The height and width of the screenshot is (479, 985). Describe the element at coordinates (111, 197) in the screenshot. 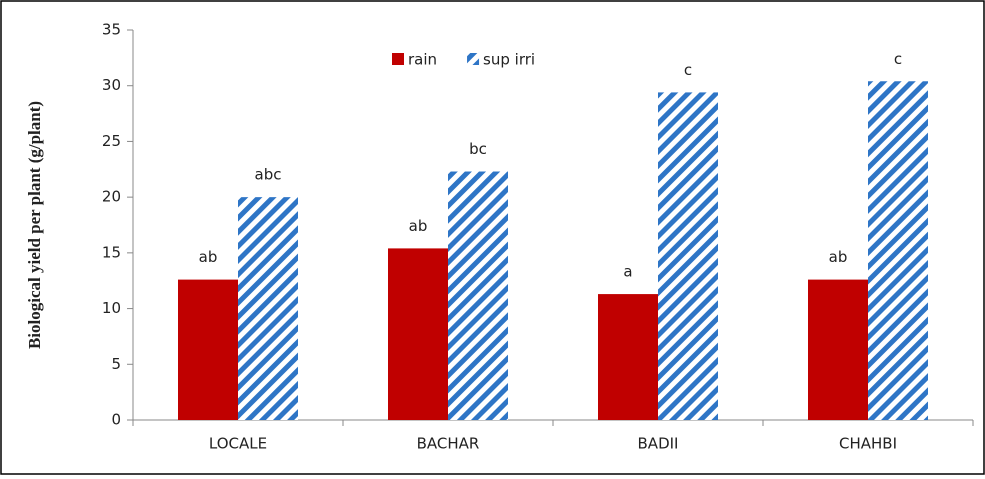

I see `y-tick-label: 20` at that location.